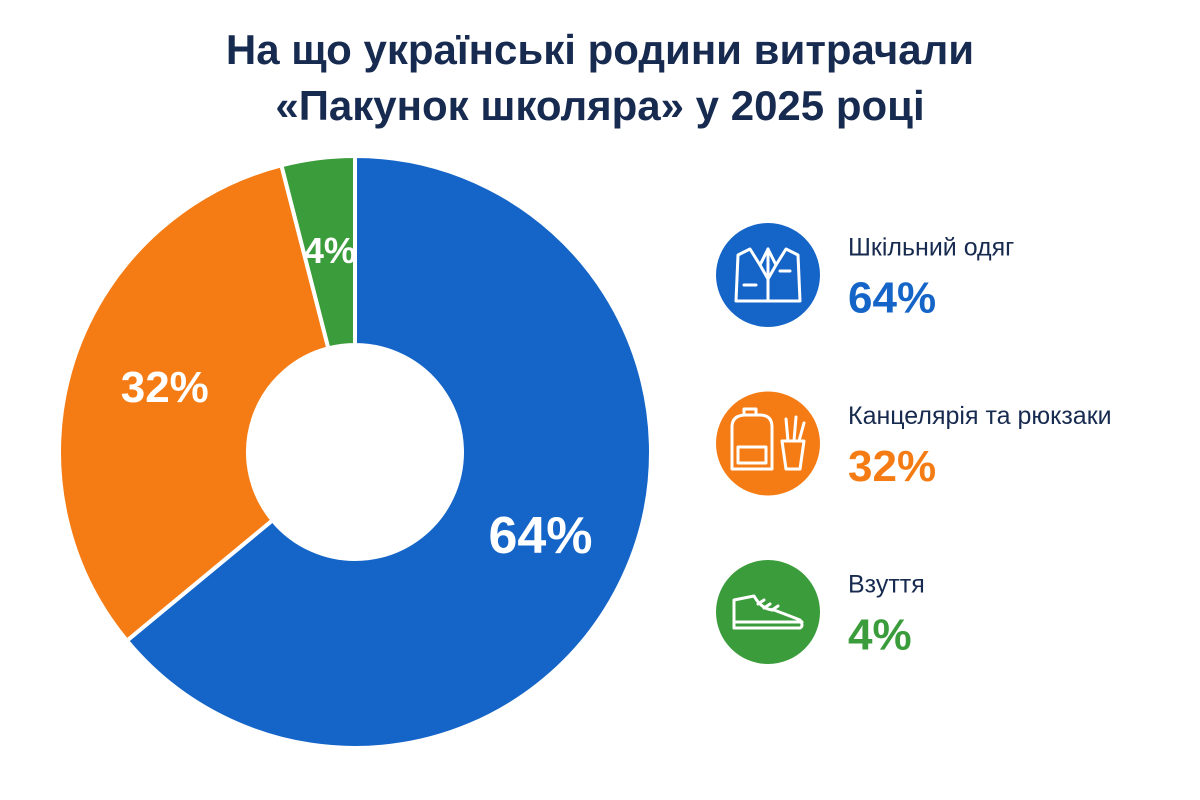 The height and width of the screenshot is (800, 1200). What do you see at coordinates (892, 466) in the screenshot?
I see `legend-value: 32%` at bounding box center [892, 466].